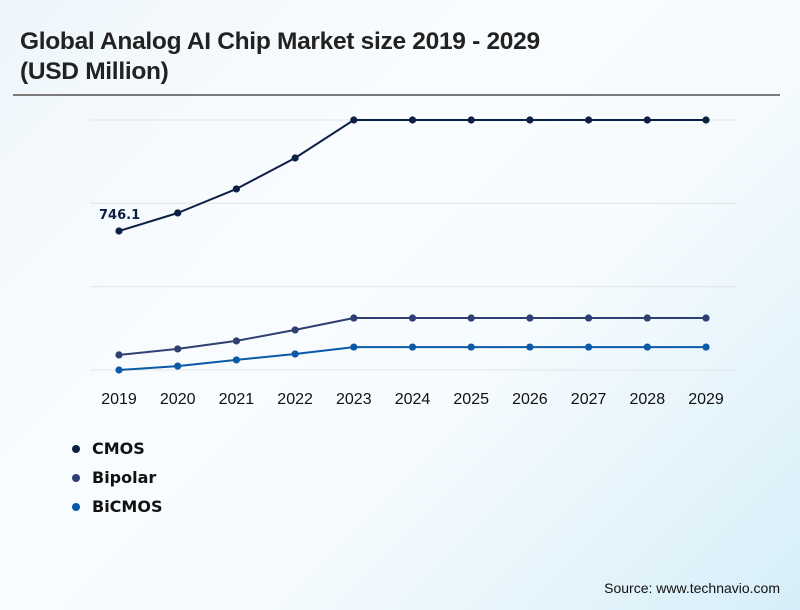  Describe the element at coordinates (412, 347) in the screenshot. I see `data-point-bicmos-2024` at that location.